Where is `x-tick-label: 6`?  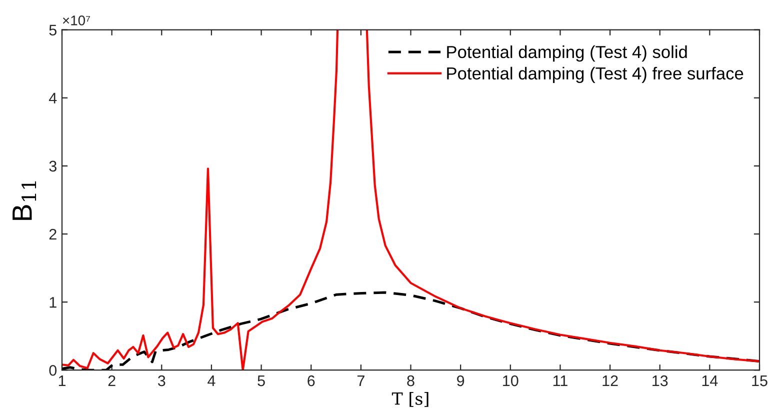 x-tick-label: 6 is located at coordinates (311, 380).